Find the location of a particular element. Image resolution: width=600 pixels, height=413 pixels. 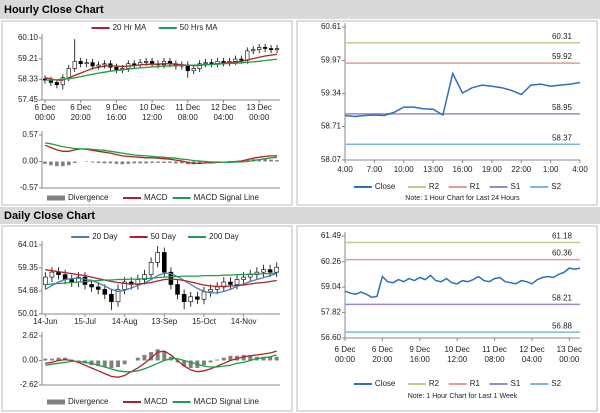

y-tick-label: 0.57 is located at coordinates (30, 134).